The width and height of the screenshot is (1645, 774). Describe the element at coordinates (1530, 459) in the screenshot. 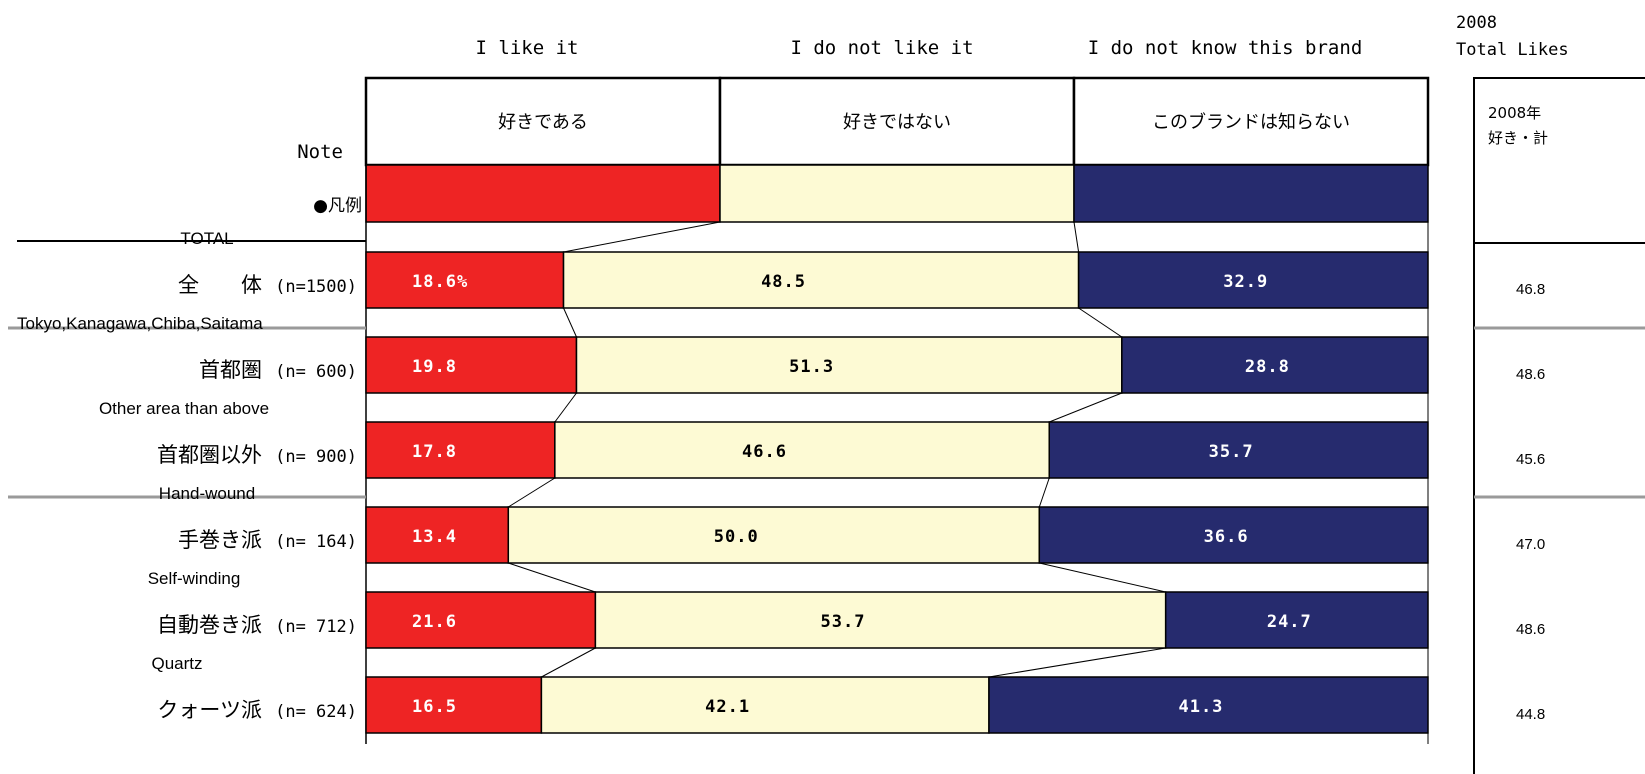

I see `total-likes-value: 45.6` at that location.